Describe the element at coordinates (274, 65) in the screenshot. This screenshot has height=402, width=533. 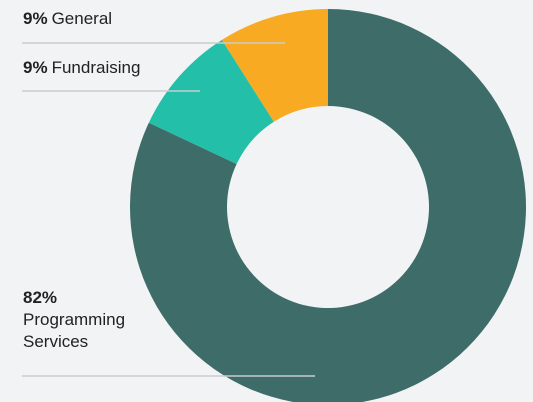
I see `slice-general` at that location.